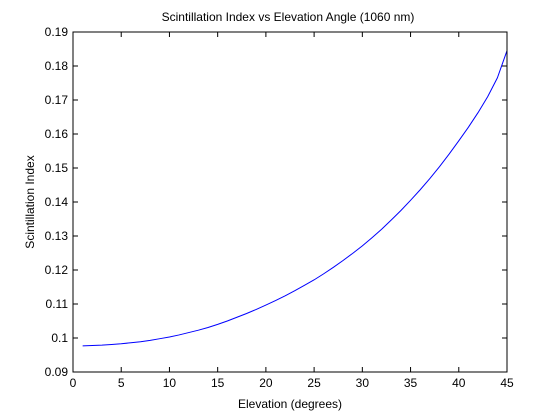 This screenshot has height=420, width=560. What do you see at coordinates (290, 404) in the screenshot?
I see `x-axis-title: Elevation (degrees)` at bounding box center [290, 404].